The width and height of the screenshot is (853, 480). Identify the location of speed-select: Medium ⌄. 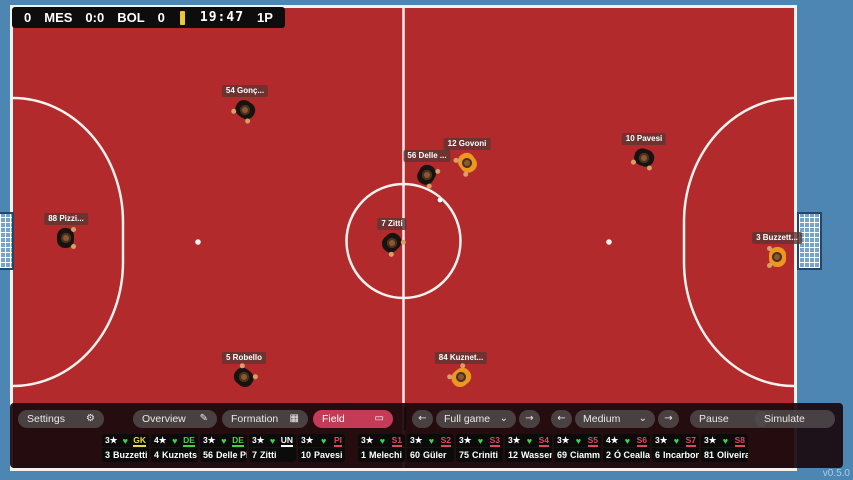
(615, 419).